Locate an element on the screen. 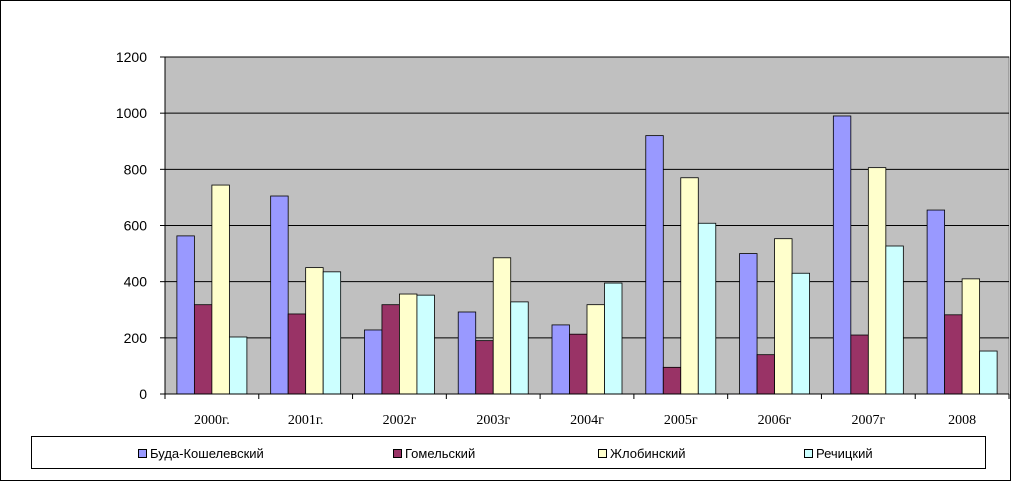 This screenshot has width=1011, height=482. y-tick-labels: 0 200 400 600 800 1000 1200 is located at coordinates (140, 225).